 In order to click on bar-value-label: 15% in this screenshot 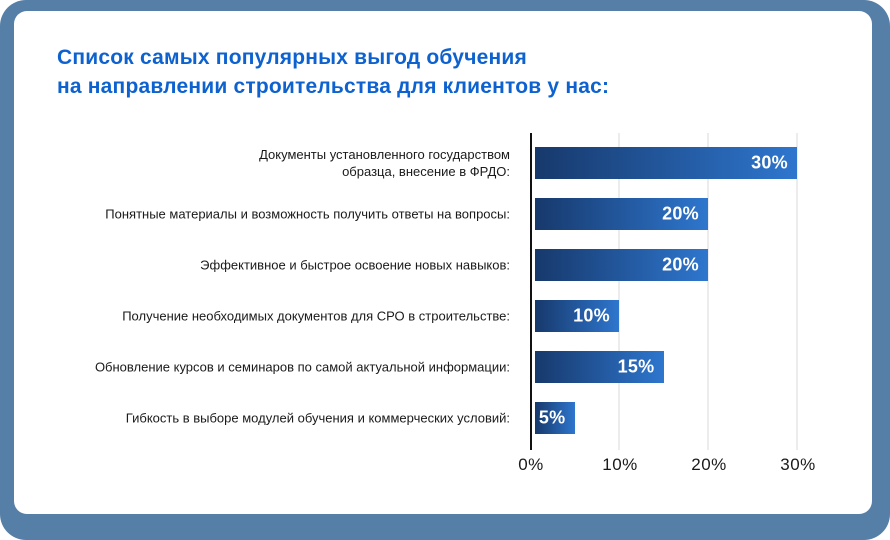, I will do `click(636, 366)`.